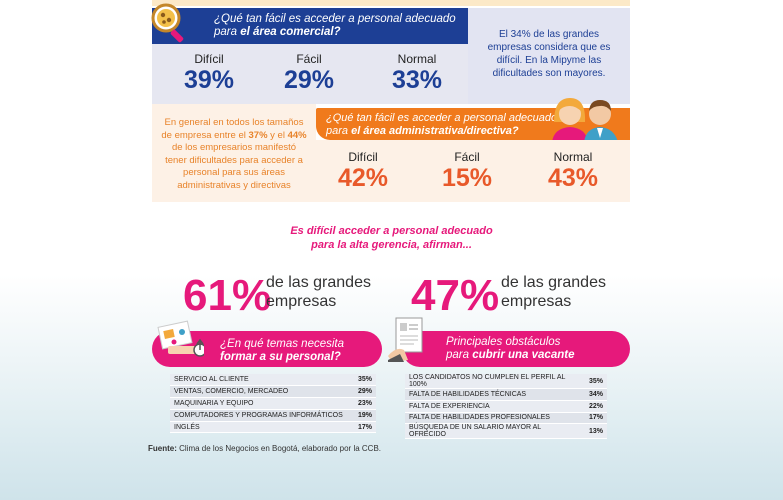 The width and height of the screenshot is (783, 500). What do you see at coordinates (417, 80) in the screenshot?
I see `stat-value: 33%` at bounding box center [417, 80].